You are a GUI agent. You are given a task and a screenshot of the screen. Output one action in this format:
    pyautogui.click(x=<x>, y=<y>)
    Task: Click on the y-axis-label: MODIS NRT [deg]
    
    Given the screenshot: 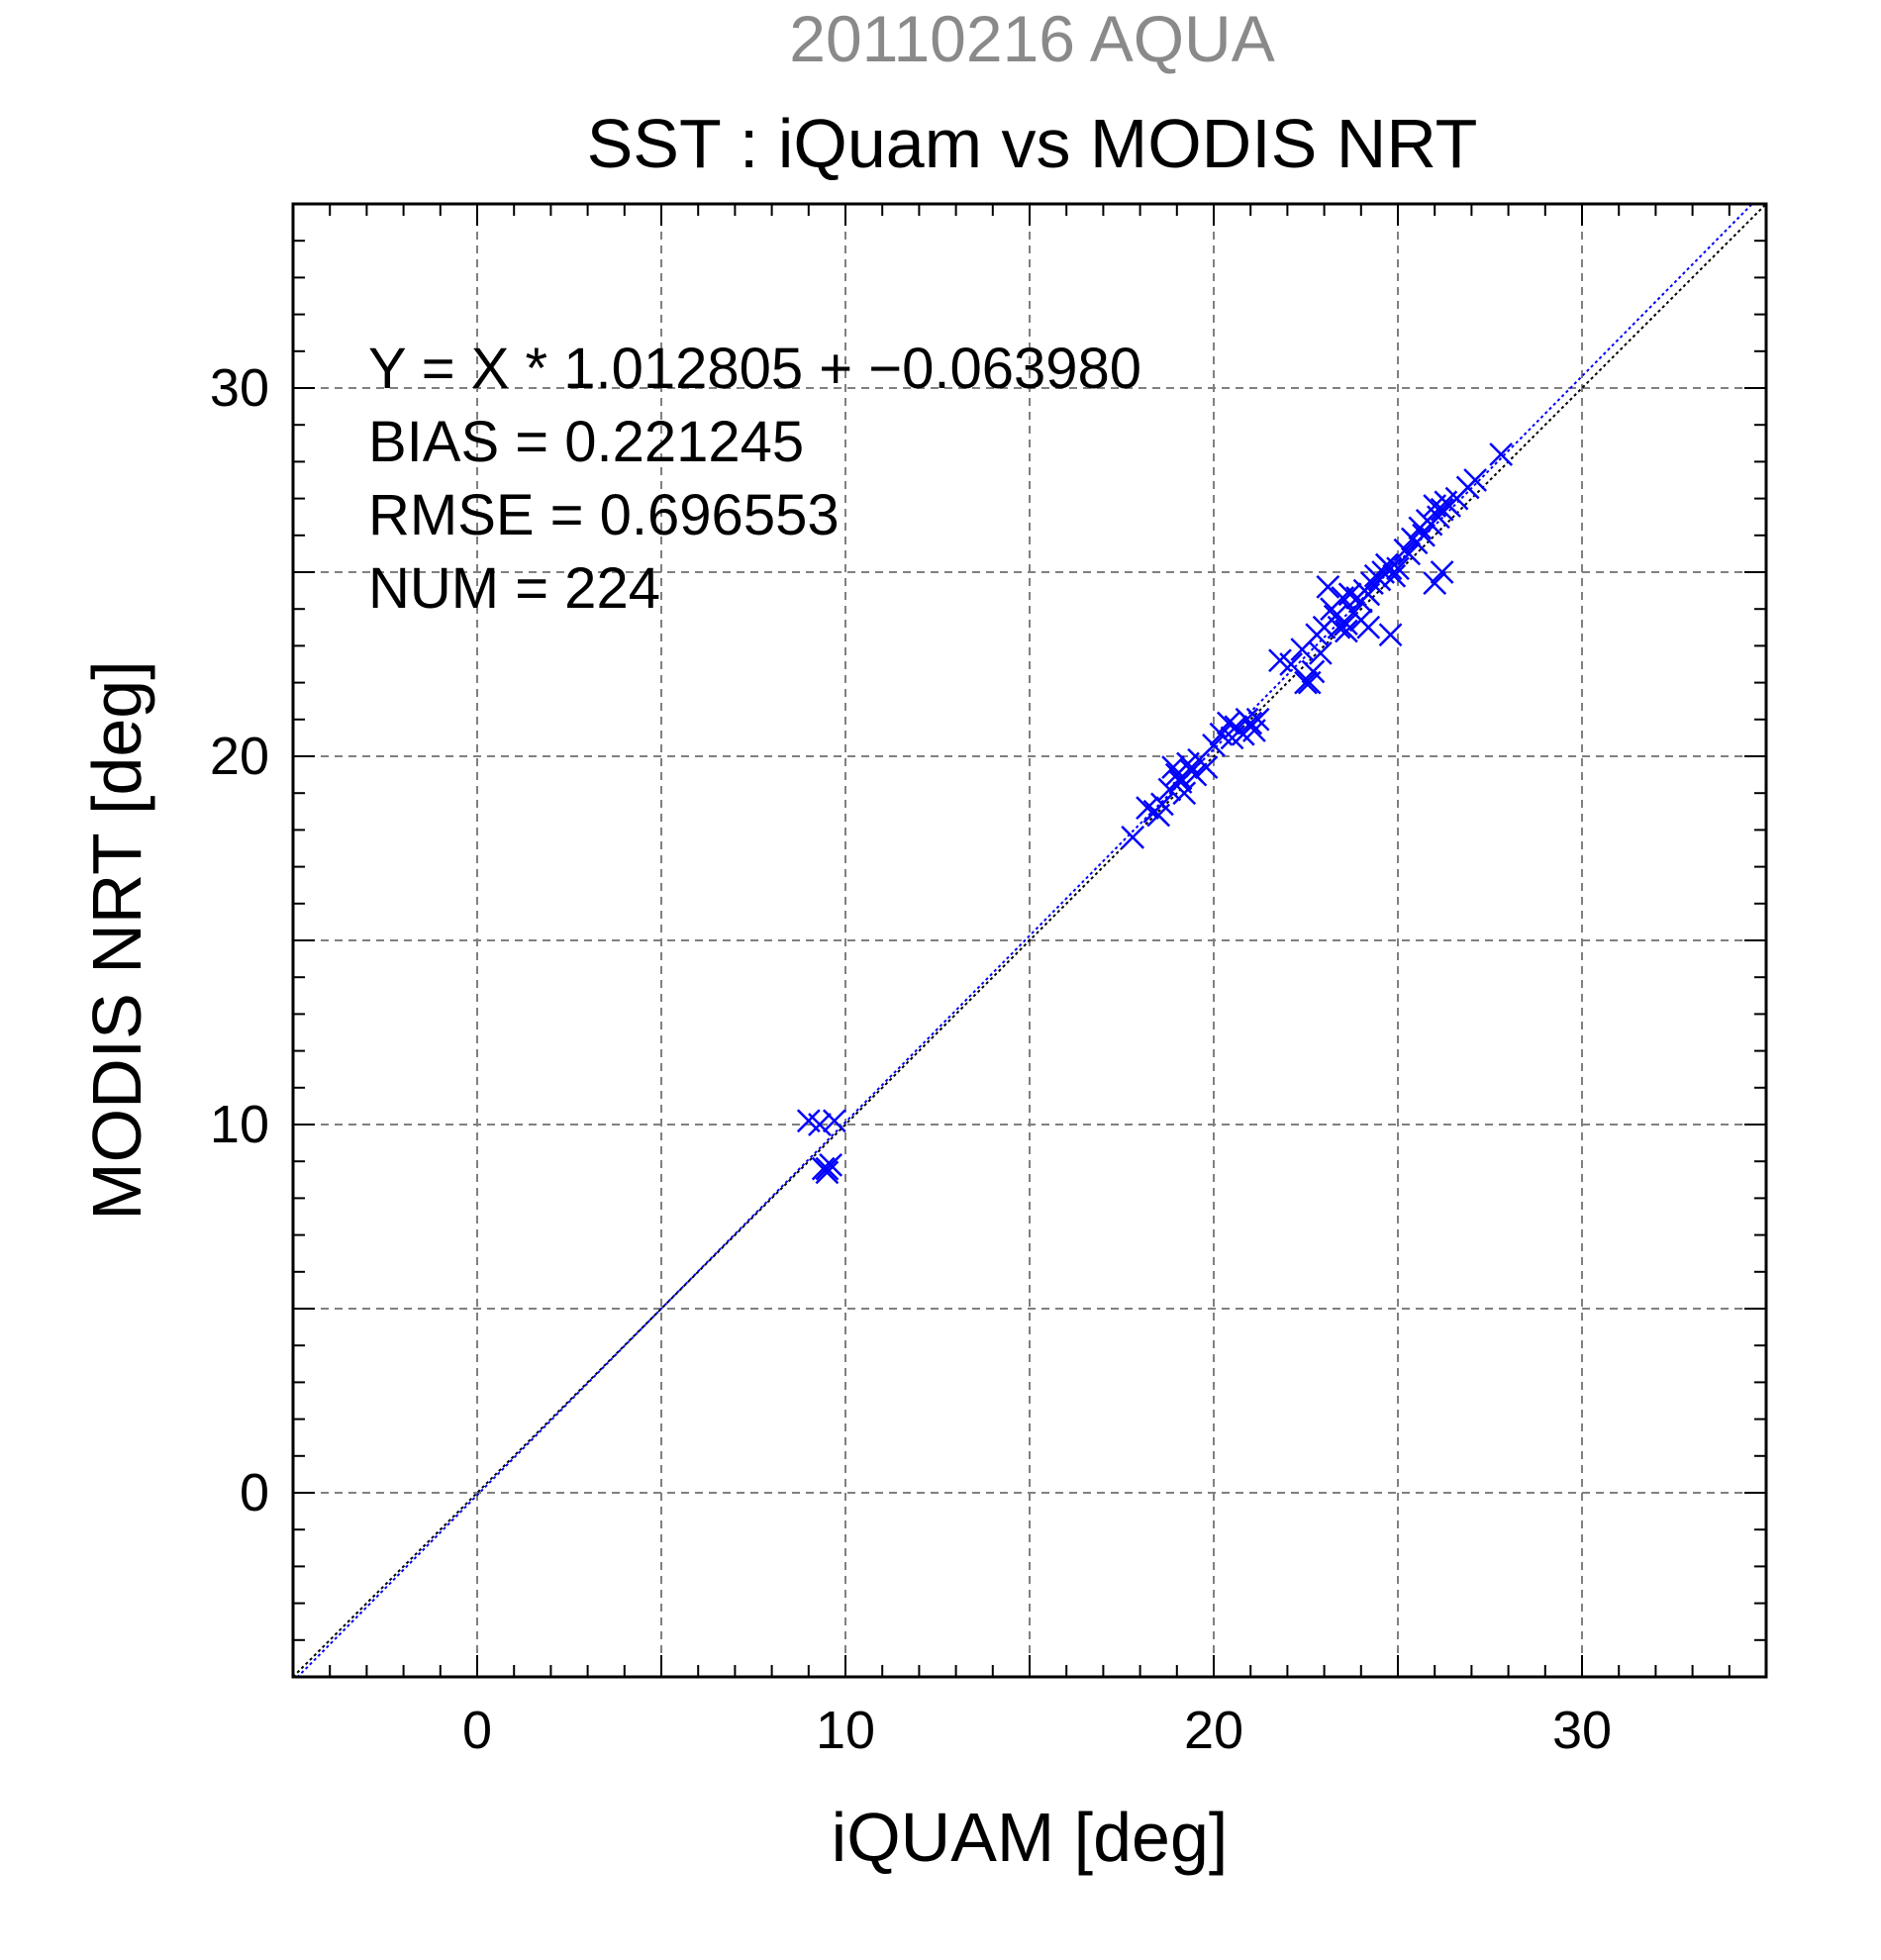 What is the action you would take?
    pyautogui.click(x=116, y=940)
    